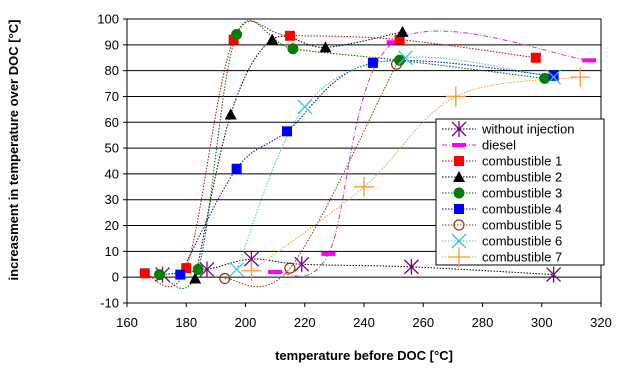  I want to click on legend-entry: combustible 4, so click(502, 209).